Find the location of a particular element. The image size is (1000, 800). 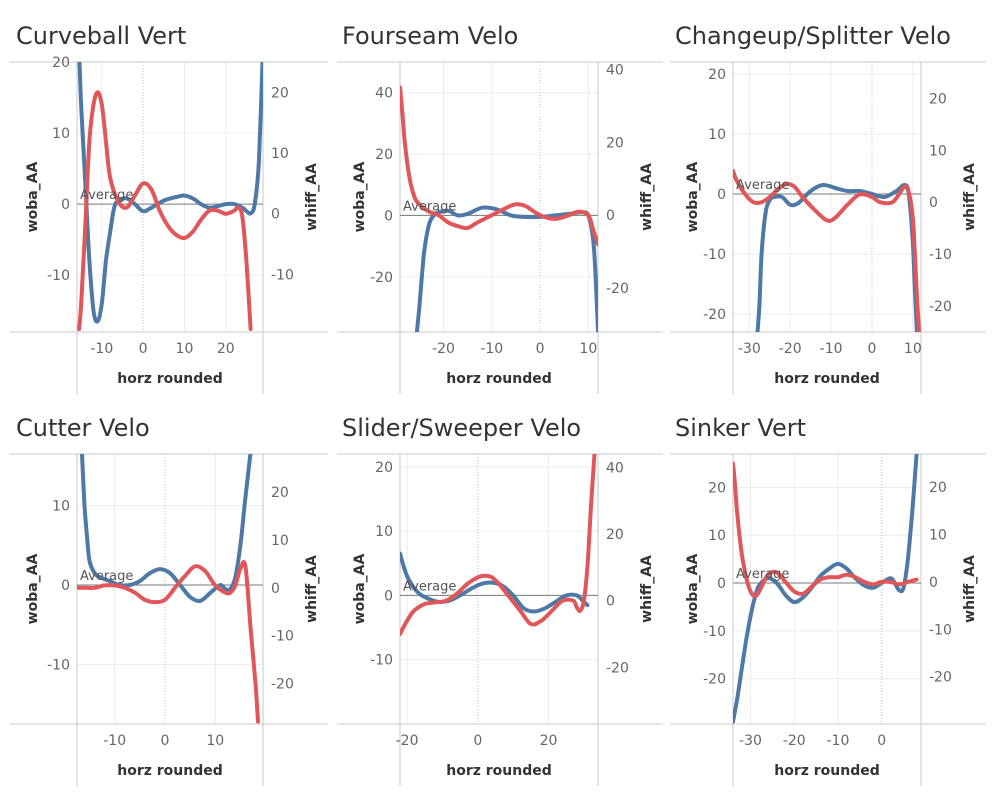

chart-title: Sinker Vert is located at coordinates (741, 428).